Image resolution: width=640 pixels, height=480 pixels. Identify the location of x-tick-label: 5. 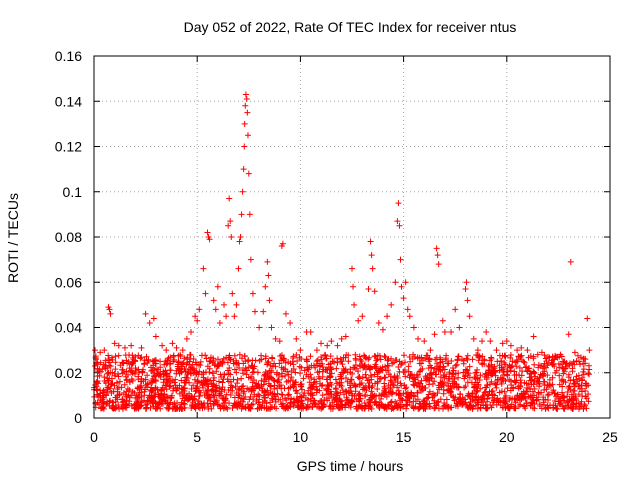
(197, 437).